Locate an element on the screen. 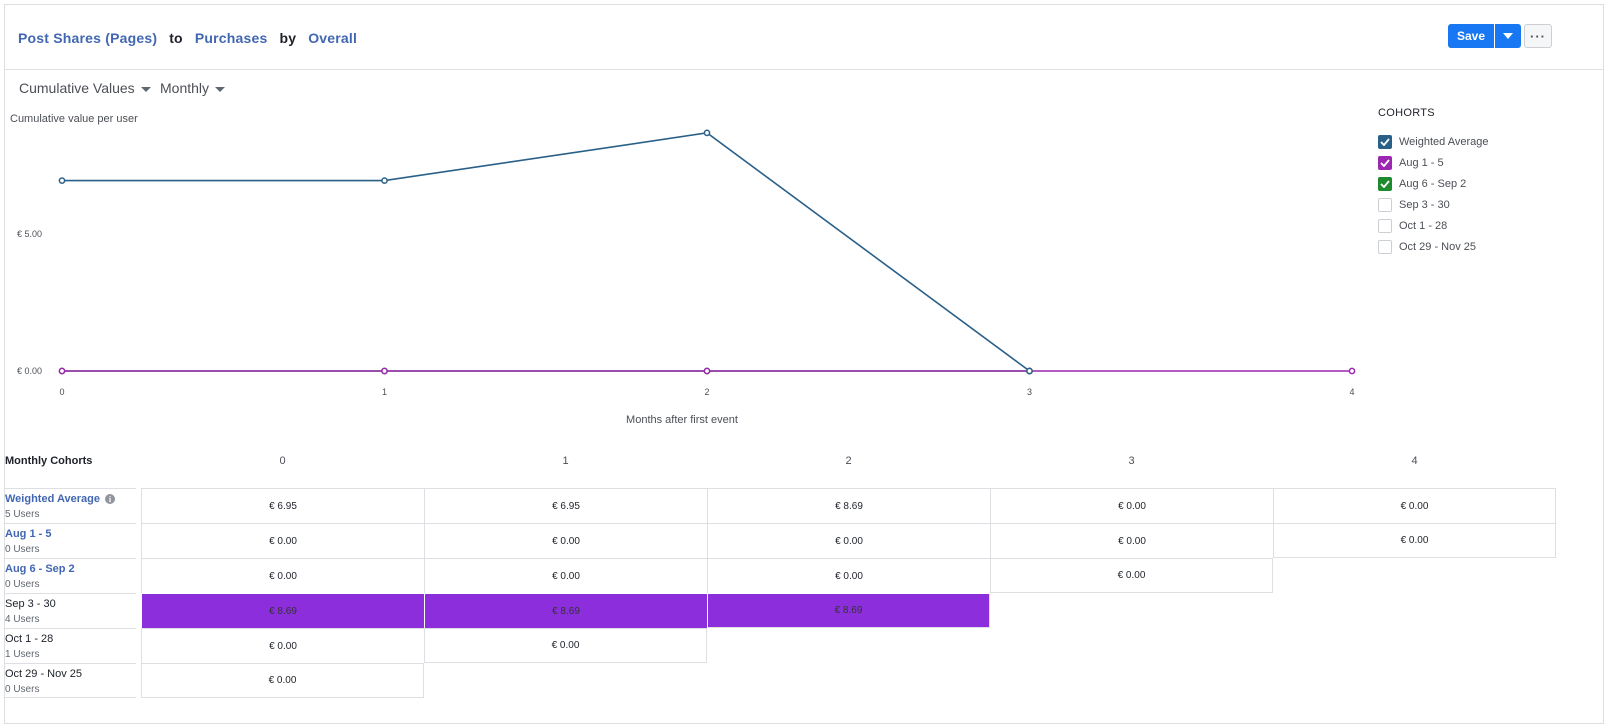 This screenshot has width=1609, height=726. table-cell: € 6.95 is located at coordinates (282, 505).